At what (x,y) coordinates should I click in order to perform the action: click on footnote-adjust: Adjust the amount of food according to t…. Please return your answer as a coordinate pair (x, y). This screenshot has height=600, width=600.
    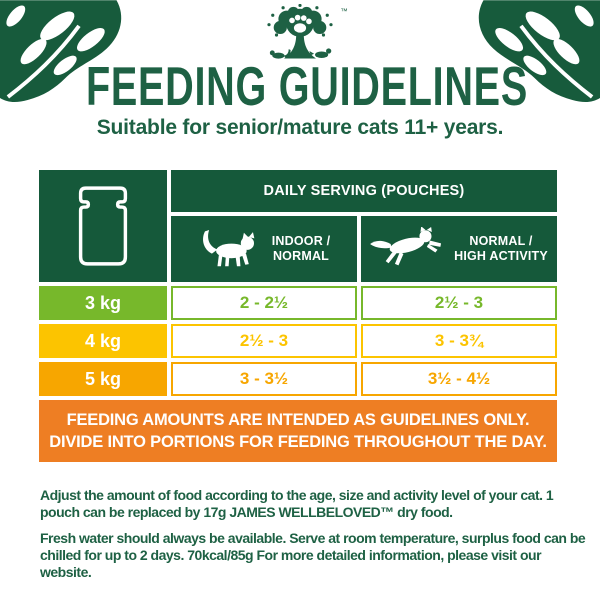
    Looking at the image, I should click on (297, 503).